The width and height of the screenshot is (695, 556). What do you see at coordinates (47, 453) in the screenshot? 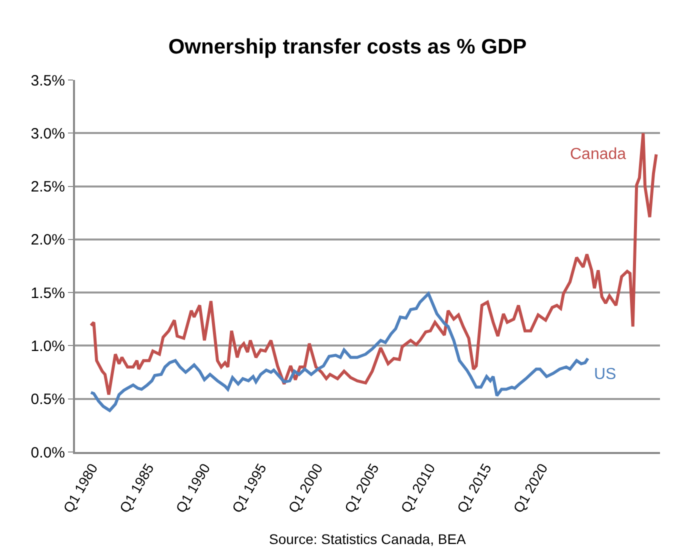
I see `y-tick-label: 0.0%` at bounding box center [47, 453].